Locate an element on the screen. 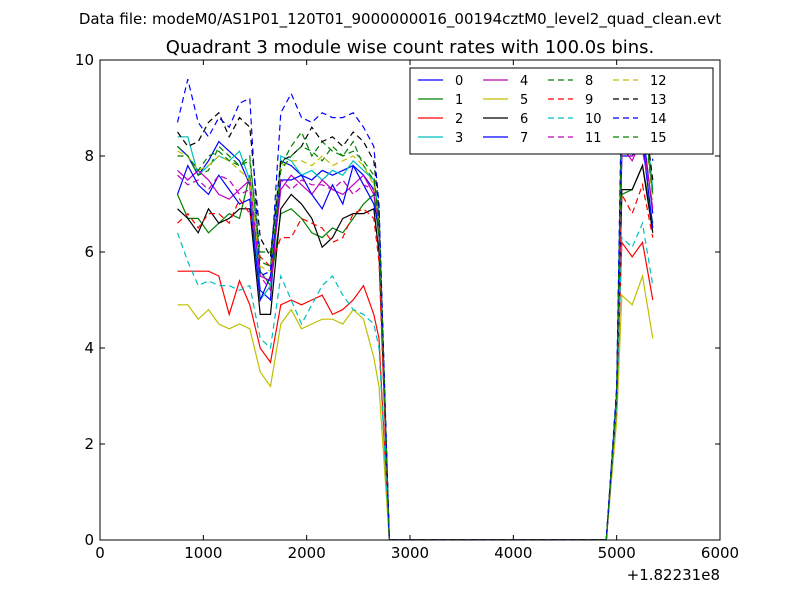  y-tick-label: 10 is located at coordinates (84, 60).